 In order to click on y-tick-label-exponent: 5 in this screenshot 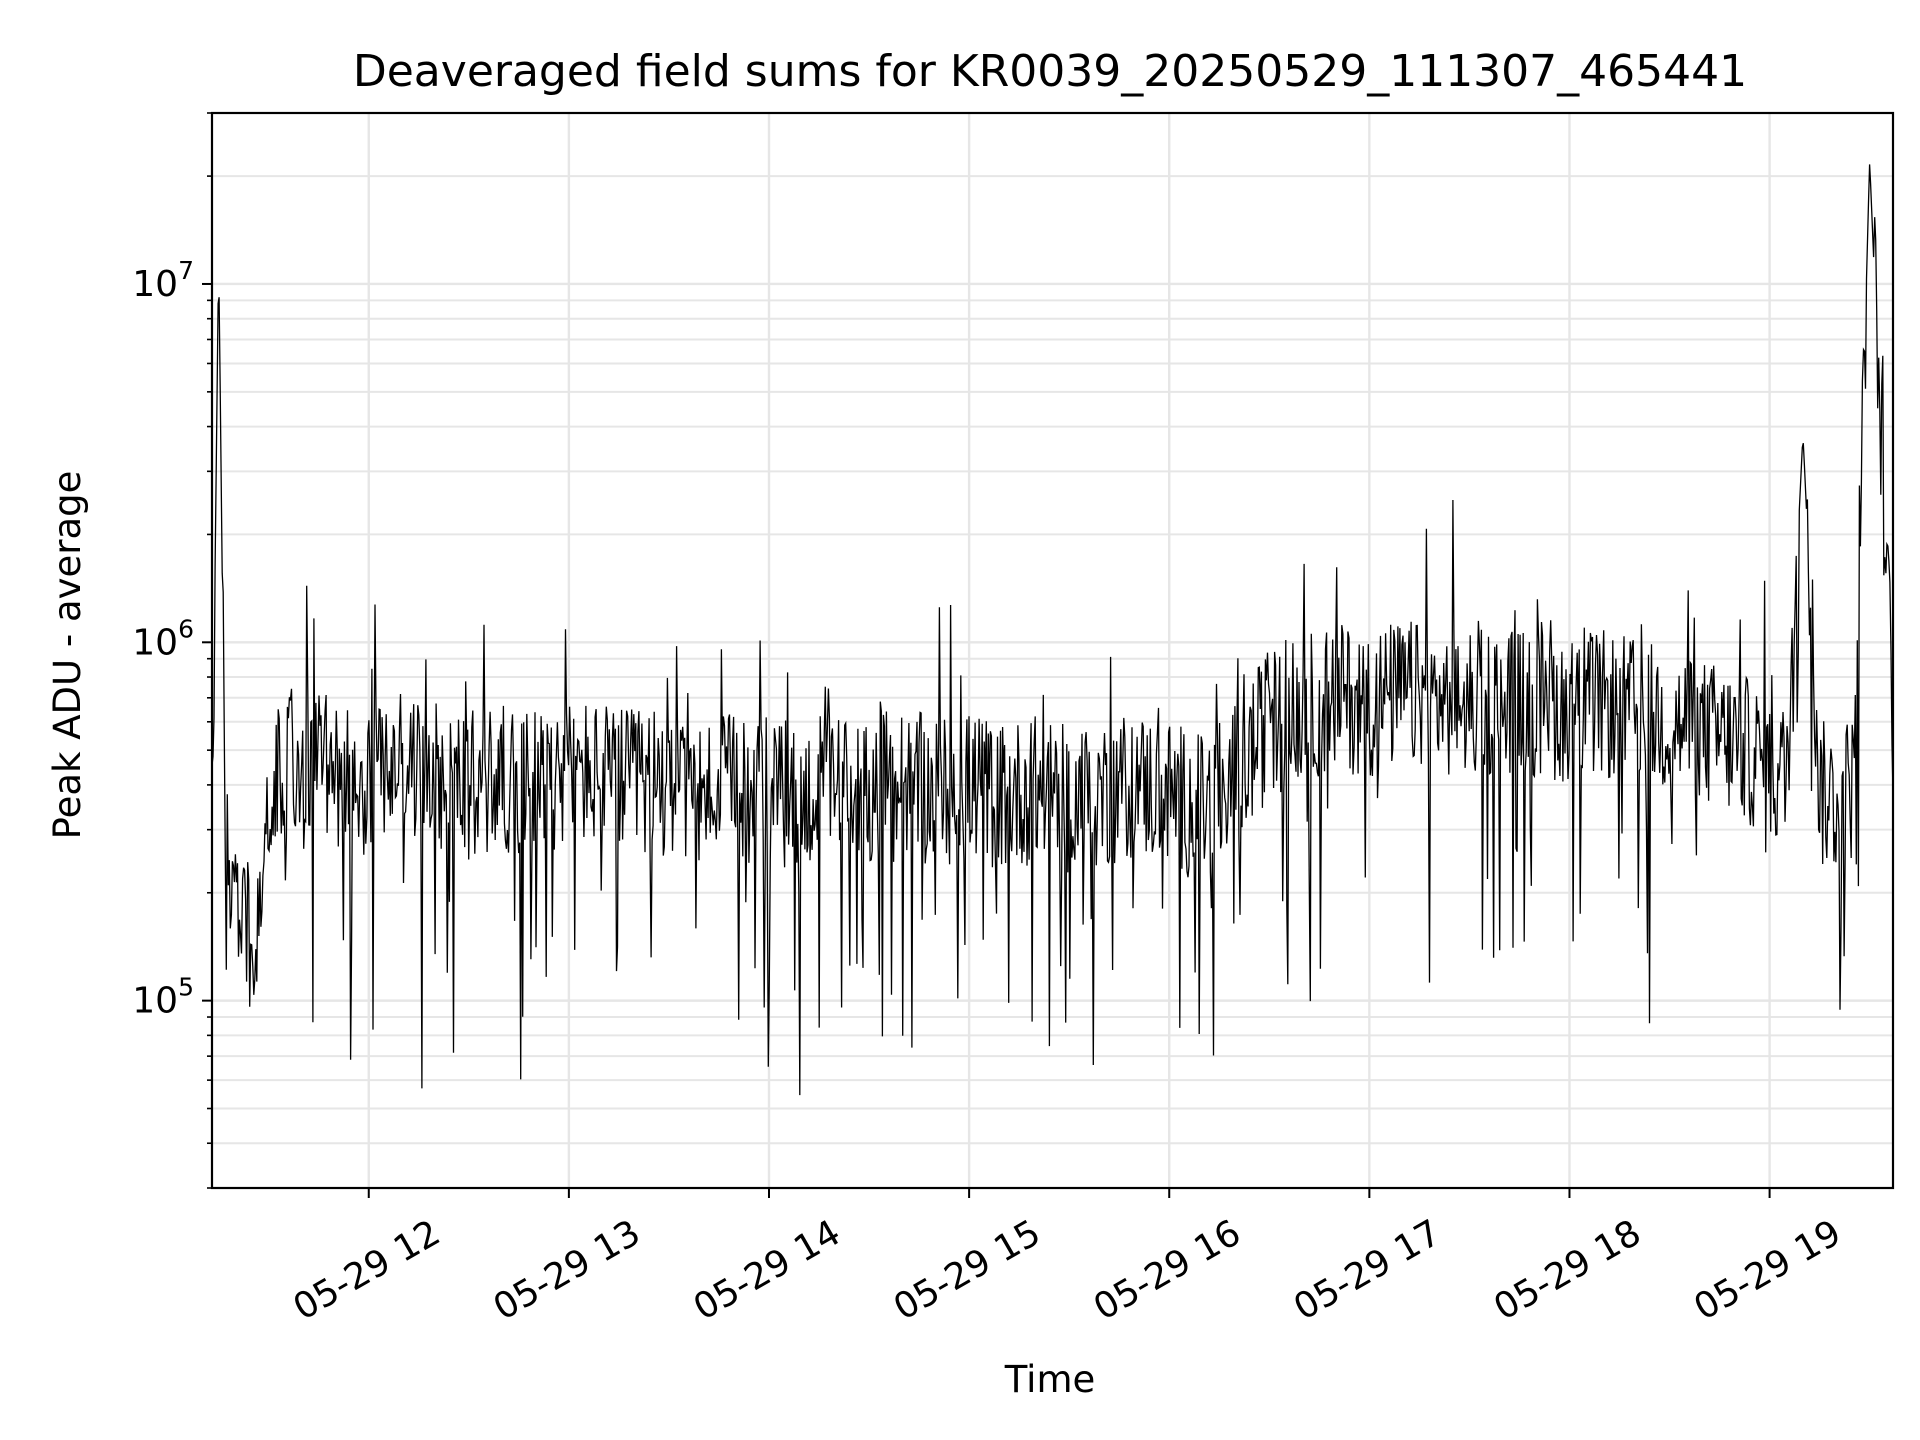, I will do `click(186, 987)`.